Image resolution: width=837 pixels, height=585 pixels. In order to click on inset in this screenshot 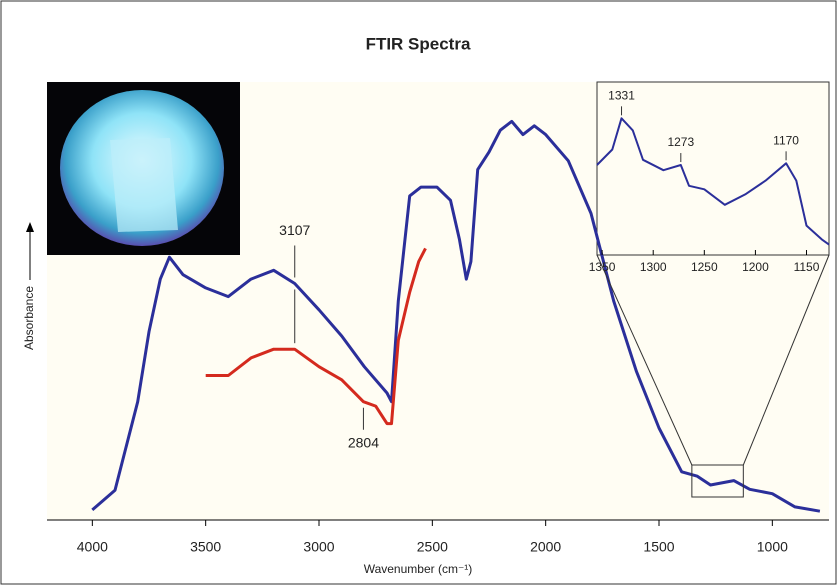, I will do `click(713, 168)`.